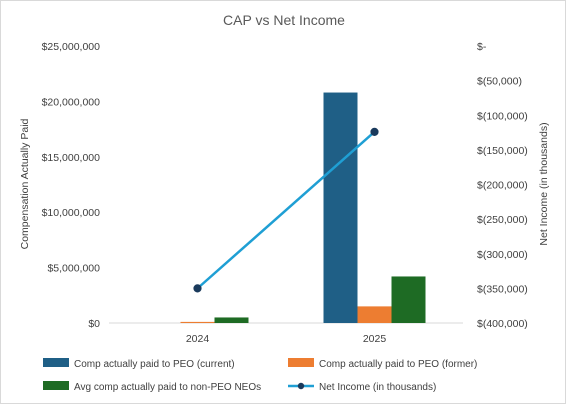  I want to click on legend-label: Net Income (in thousands), so click(377, 387).